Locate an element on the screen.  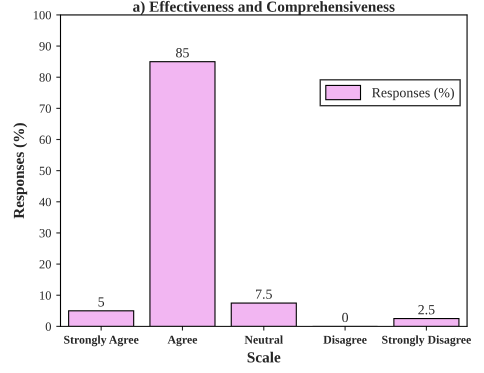
y-tick-label: 30 is located at coordinates (45, 233).